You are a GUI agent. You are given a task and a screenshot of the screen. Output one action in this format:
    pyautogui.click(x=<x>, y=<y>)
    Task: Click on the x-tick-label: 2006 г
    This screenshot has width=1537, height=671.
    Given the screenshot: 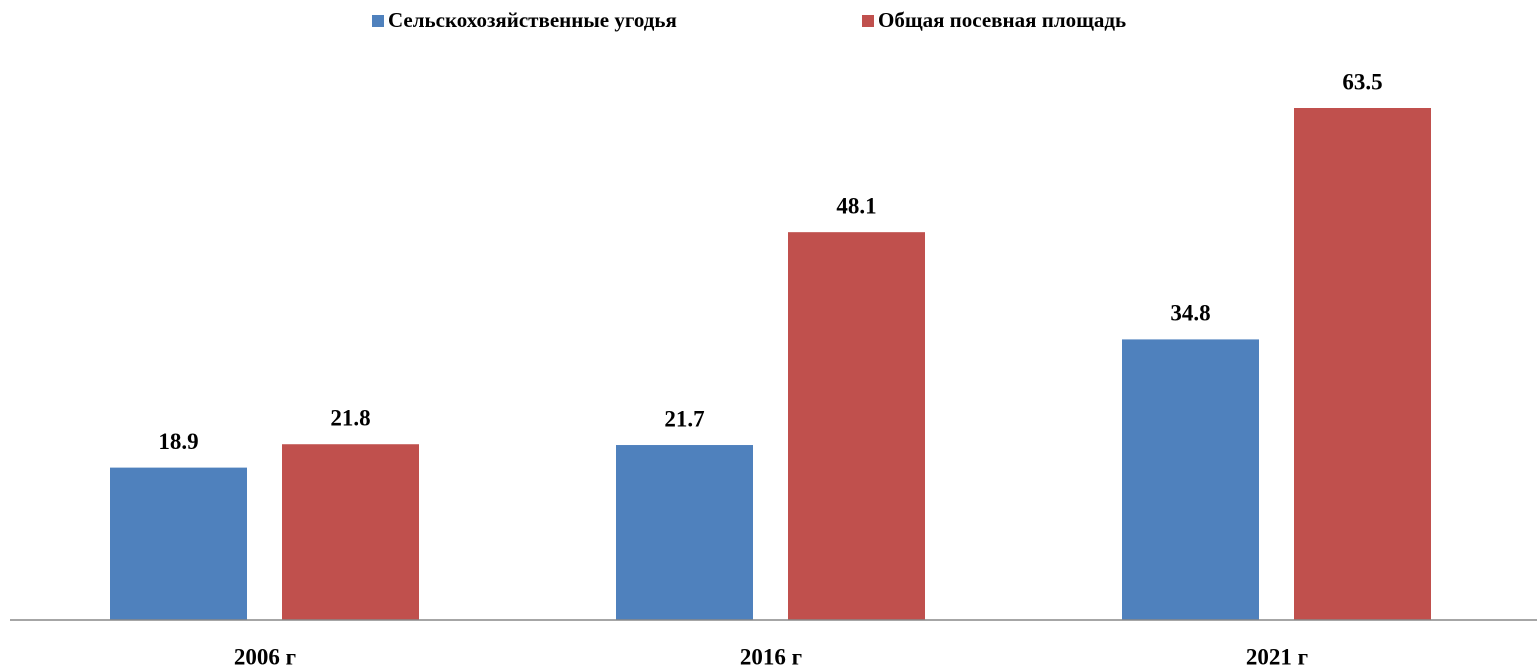 What is the action you would take?
    pyautogui.click(x=265, y=656)
    